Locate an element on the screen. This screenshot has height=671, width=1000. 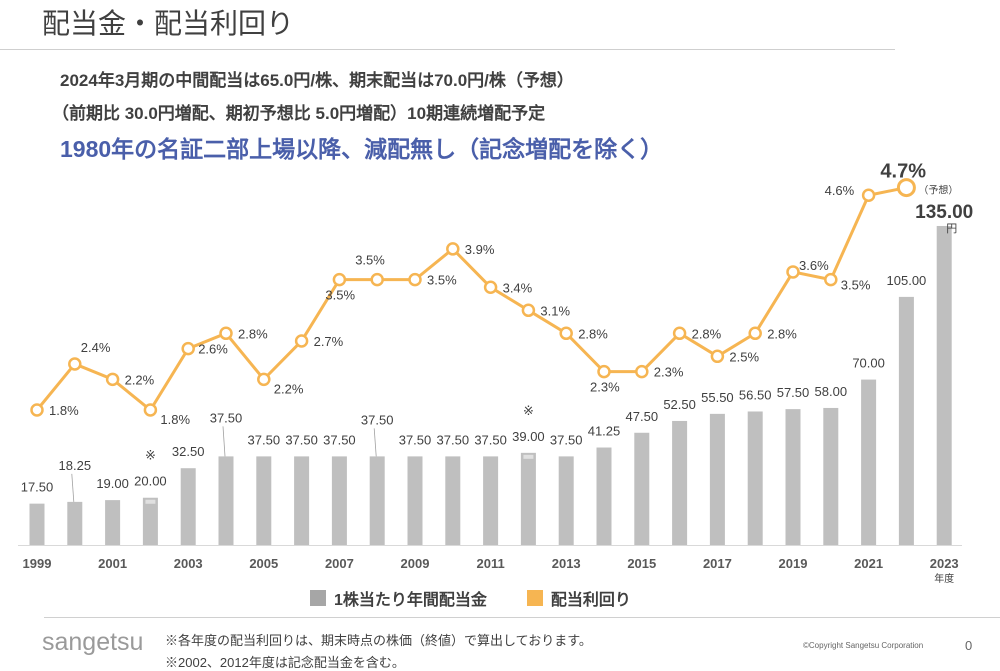
bar-2013 is located at coordinates (566, 500).